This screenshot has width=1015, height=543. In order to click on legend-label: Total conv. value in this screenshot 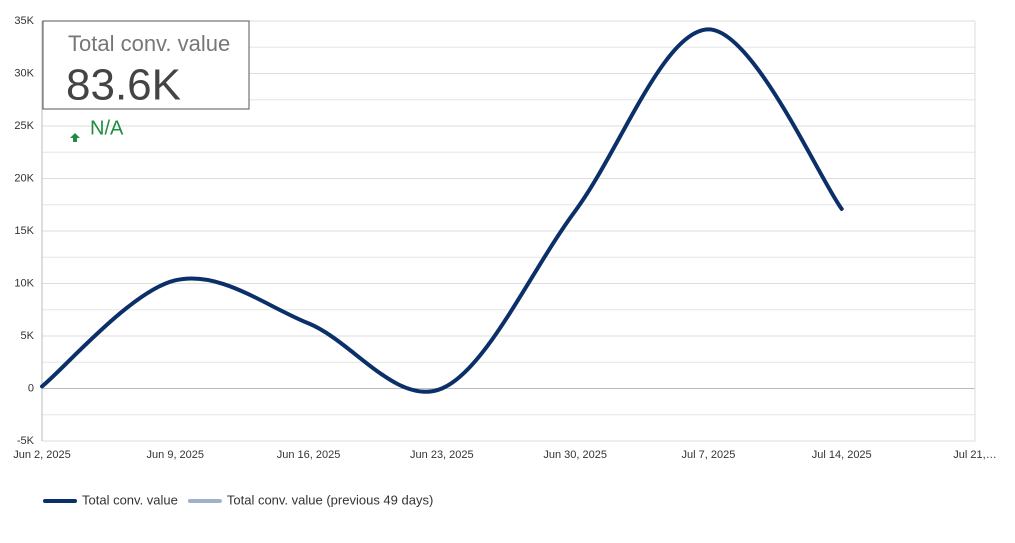, I will do `click(130, 499)`.